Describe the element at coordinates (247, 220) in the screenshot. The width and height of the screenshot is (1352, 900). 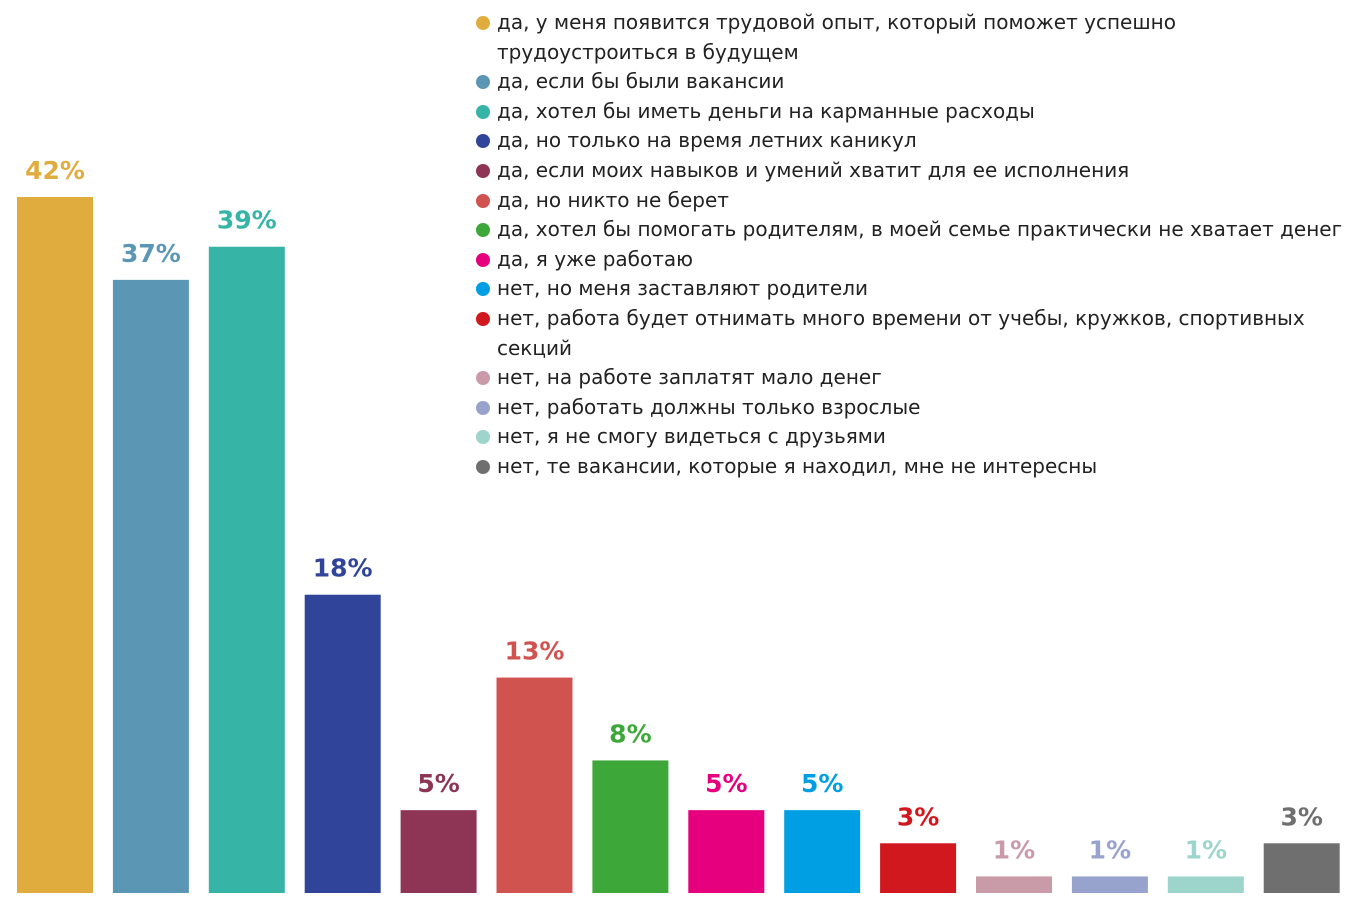
I see `value-label: 39%` at that location.